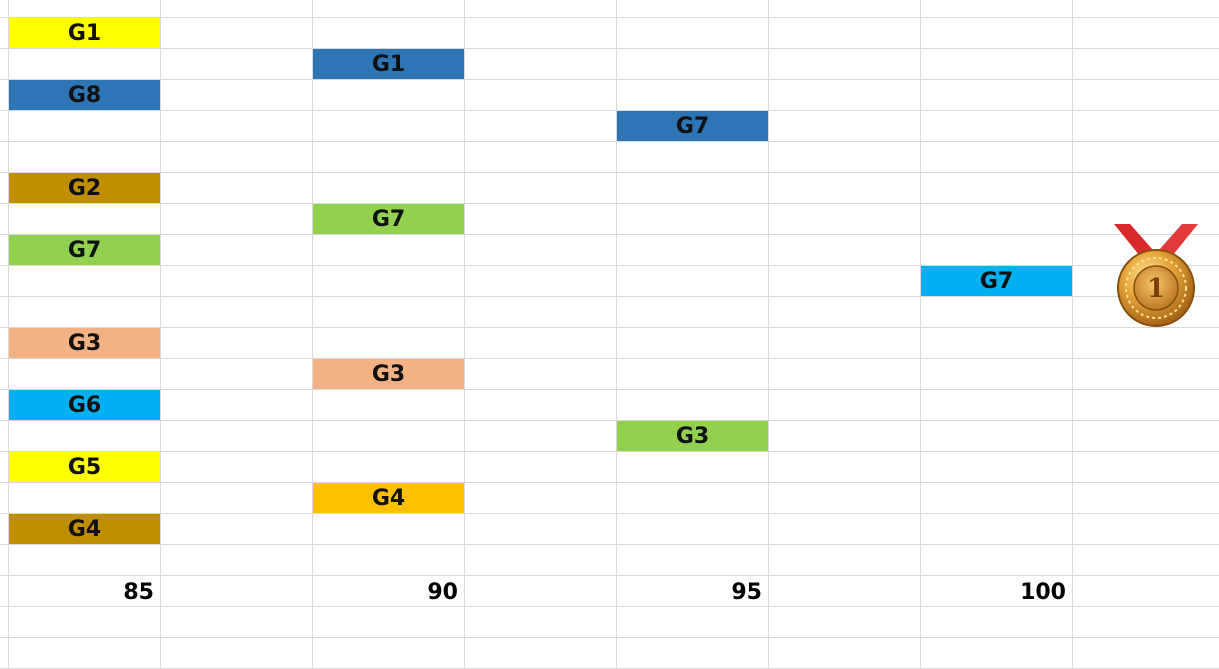 This screenshot has width=1219, height=669. Describe the element at coordinates (84, 405) in the screenshot. I see `highlighted-cell: G6` at that location.